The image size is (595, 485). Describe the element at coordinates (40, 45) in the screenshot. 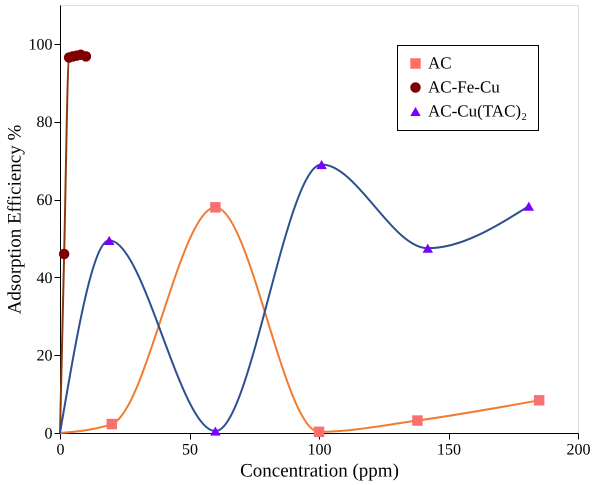

I see `y-tick-label: 100` at that location.